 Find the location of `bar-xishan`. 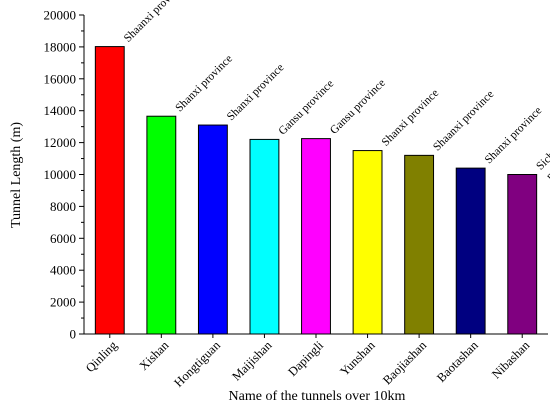

bar-xishan is located at coordinates (161, 225).